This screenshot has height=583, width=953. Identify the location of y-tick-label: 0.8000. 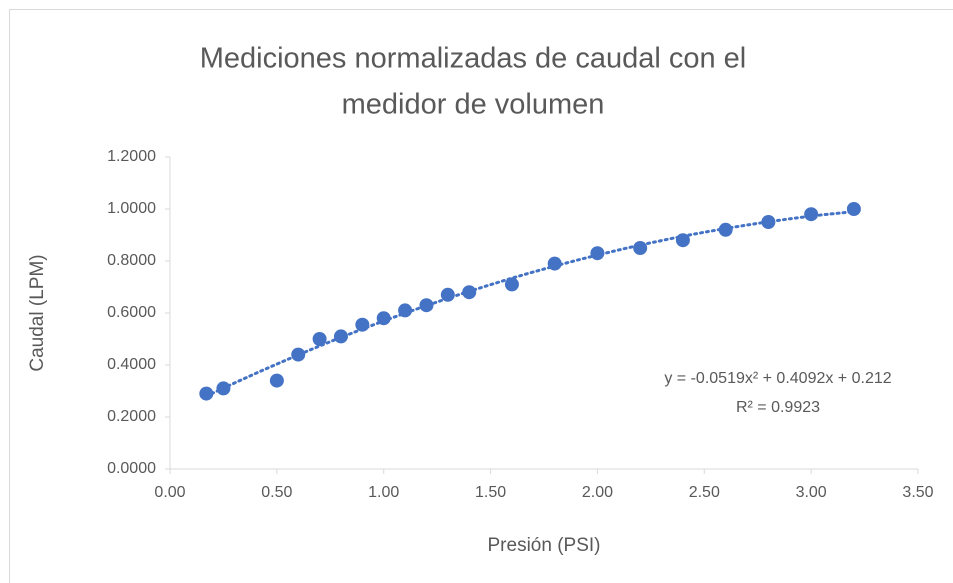
(131, 260).